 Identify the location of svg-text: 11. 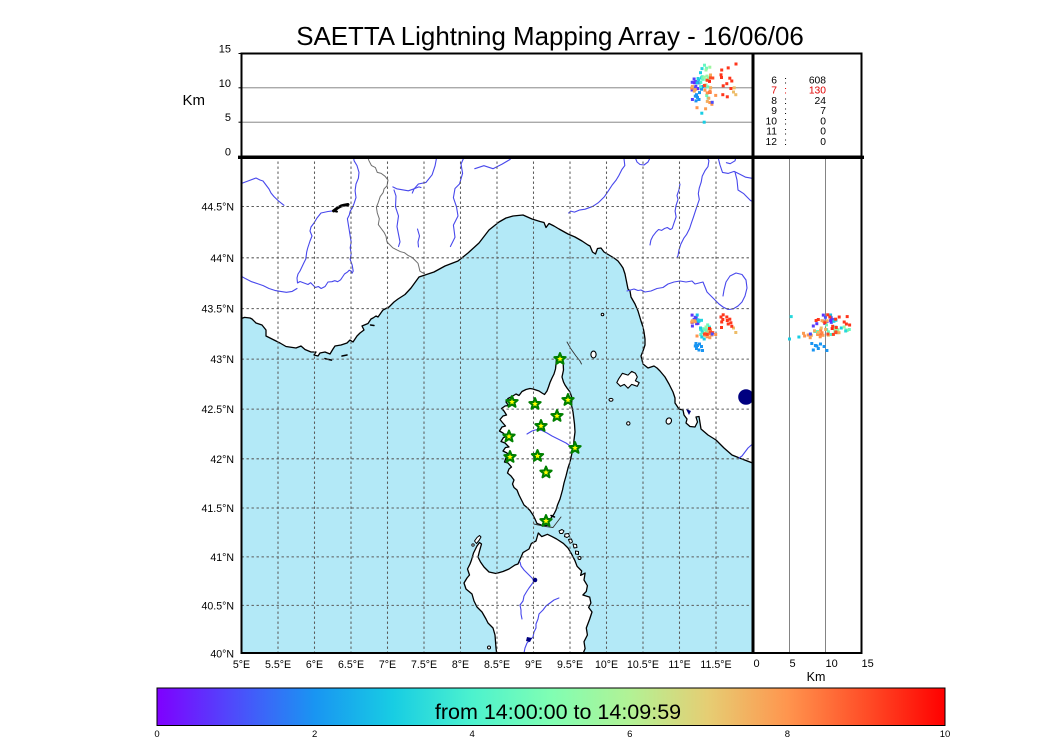
(771, 132).